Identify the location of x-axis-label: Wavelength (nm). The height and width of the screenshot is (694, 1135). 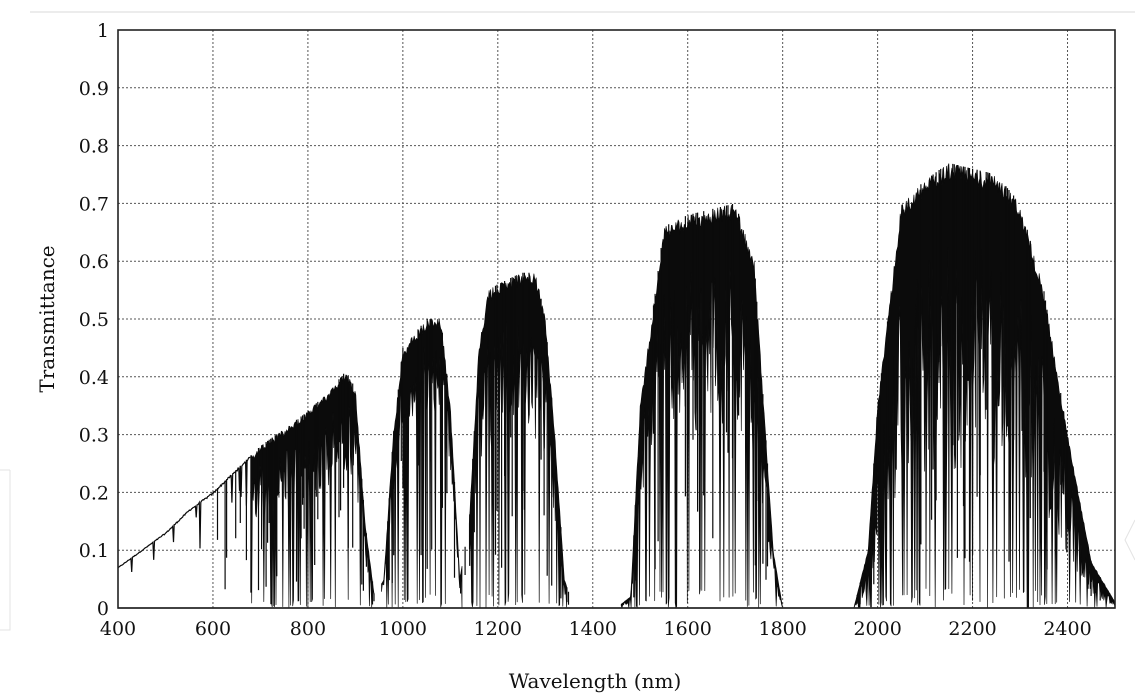
(595, 681).